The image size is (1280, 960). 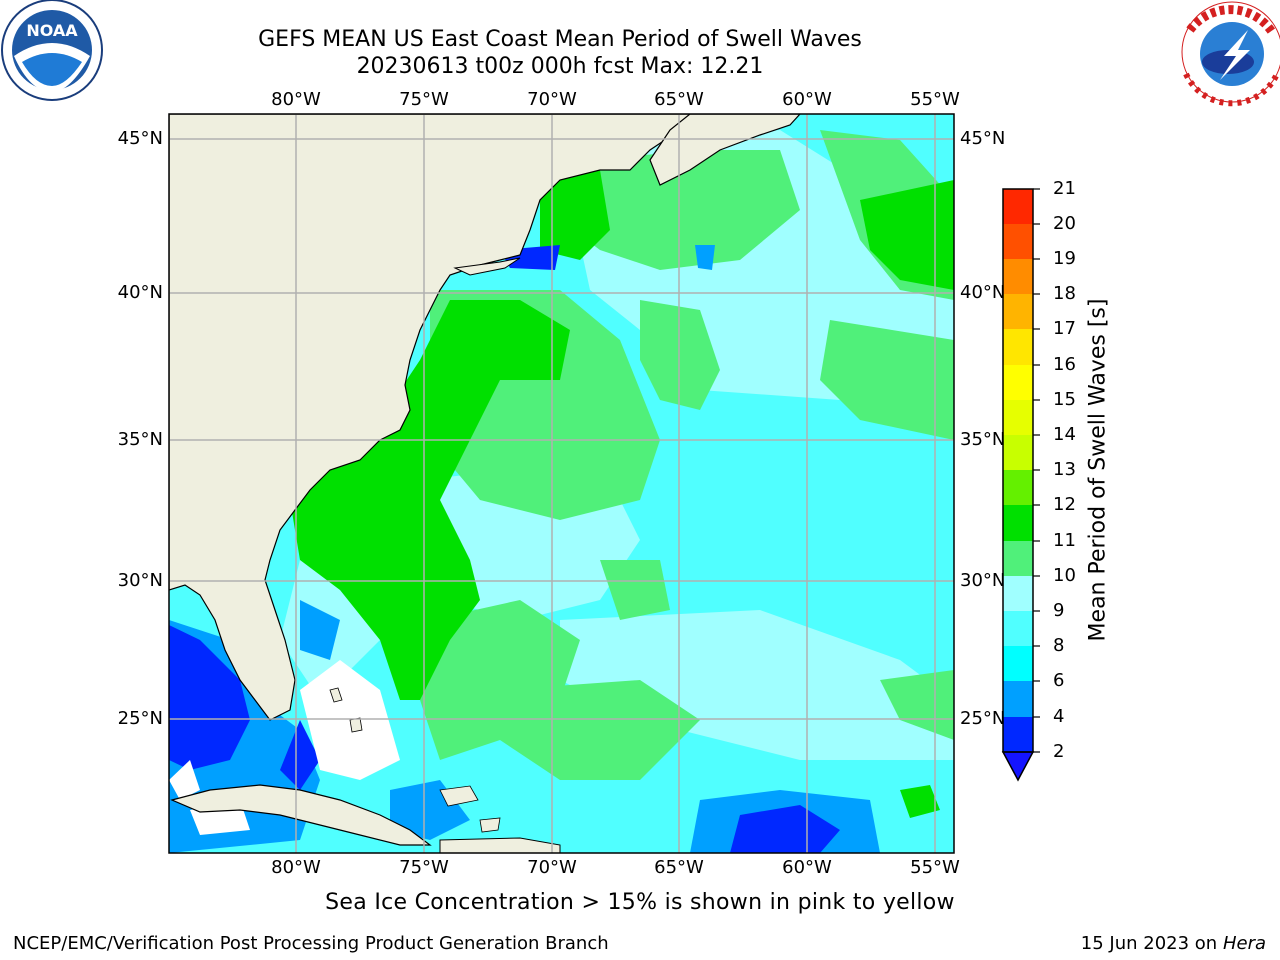 What do you see at coordinates (1064, 434) in the screenshot?
I see `colorbar-tick-label: 14` at bounding box center [1064, 434].